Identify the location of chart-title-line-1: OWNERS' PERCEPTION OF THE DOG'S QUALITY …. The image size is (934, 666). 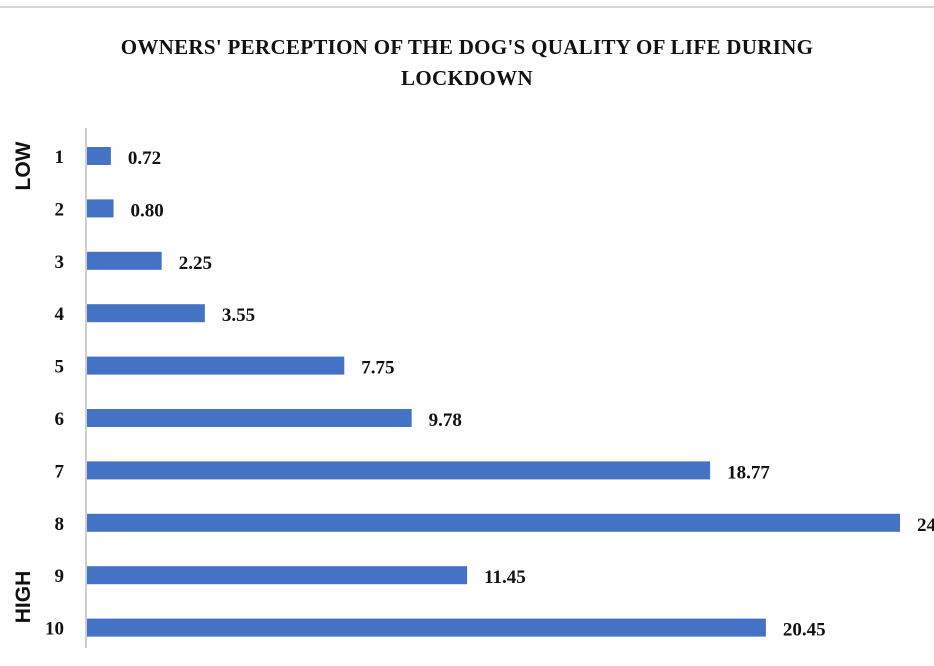
(467, 47).